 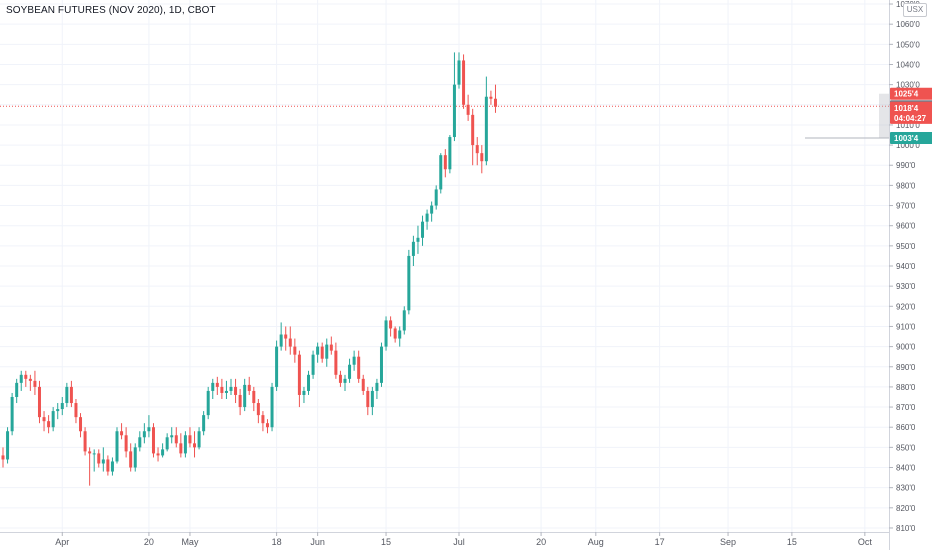 What do you see at coordinates (865, 542) in the screenshot?
I see `x-tick-label: Oct` at bounding box center [865, 542].